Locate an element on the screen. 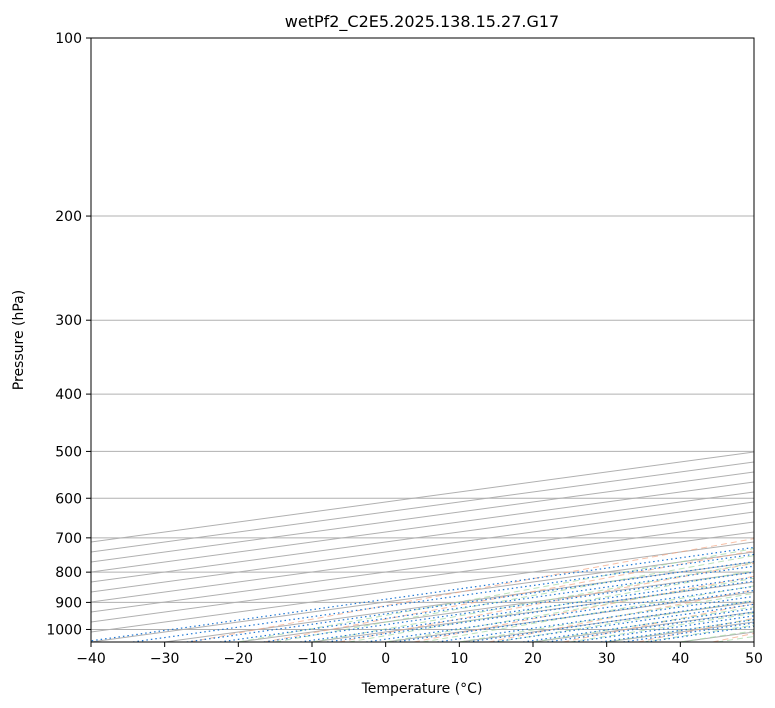 This screenshot has height=708, width=775. y-tick-label: 700 is located at coordinates (68, 539).